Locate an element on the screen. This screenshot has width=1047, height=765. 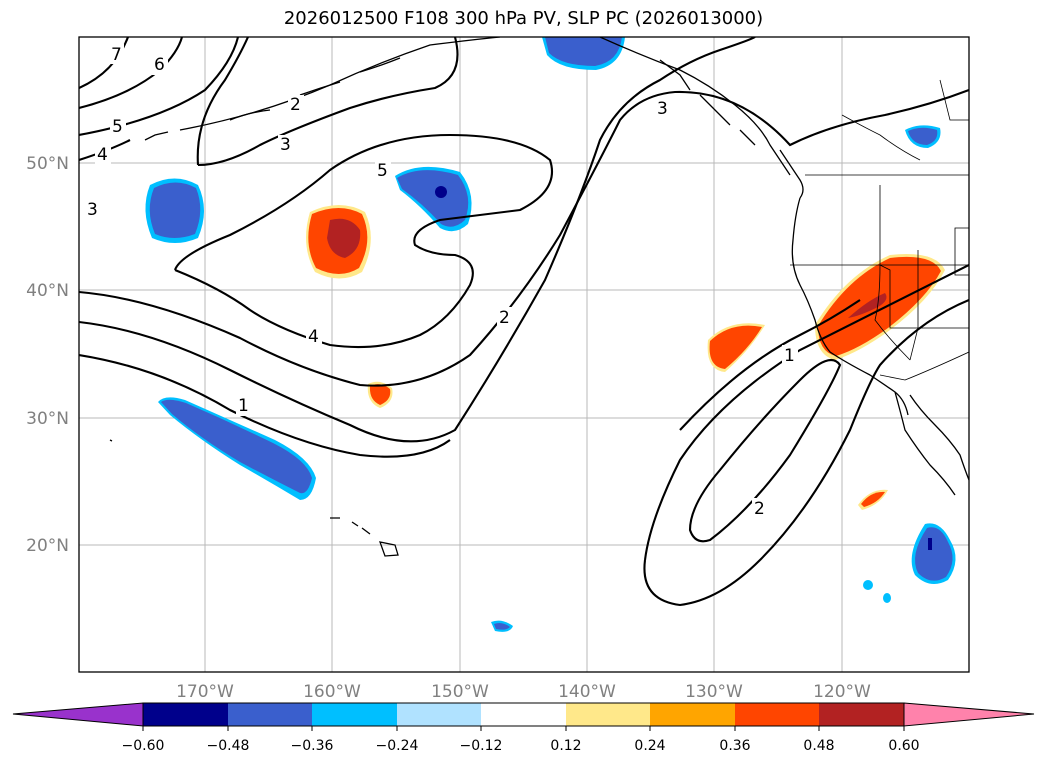
contour-1-east is located at coordinates (806, 453).